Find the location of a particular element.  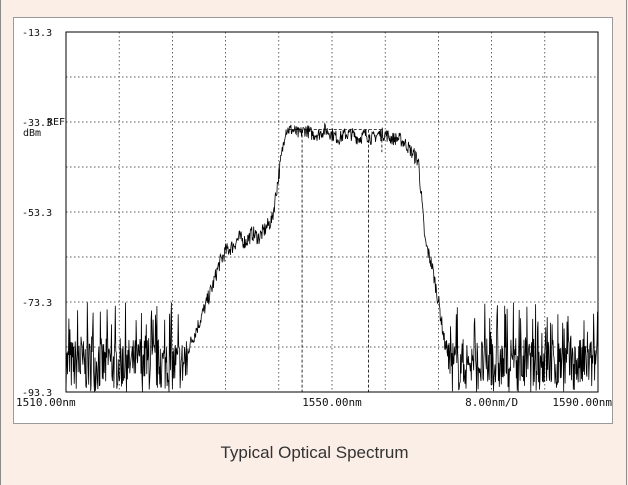

y-tick-label: -93.3 is located at coordinates (37, 393).